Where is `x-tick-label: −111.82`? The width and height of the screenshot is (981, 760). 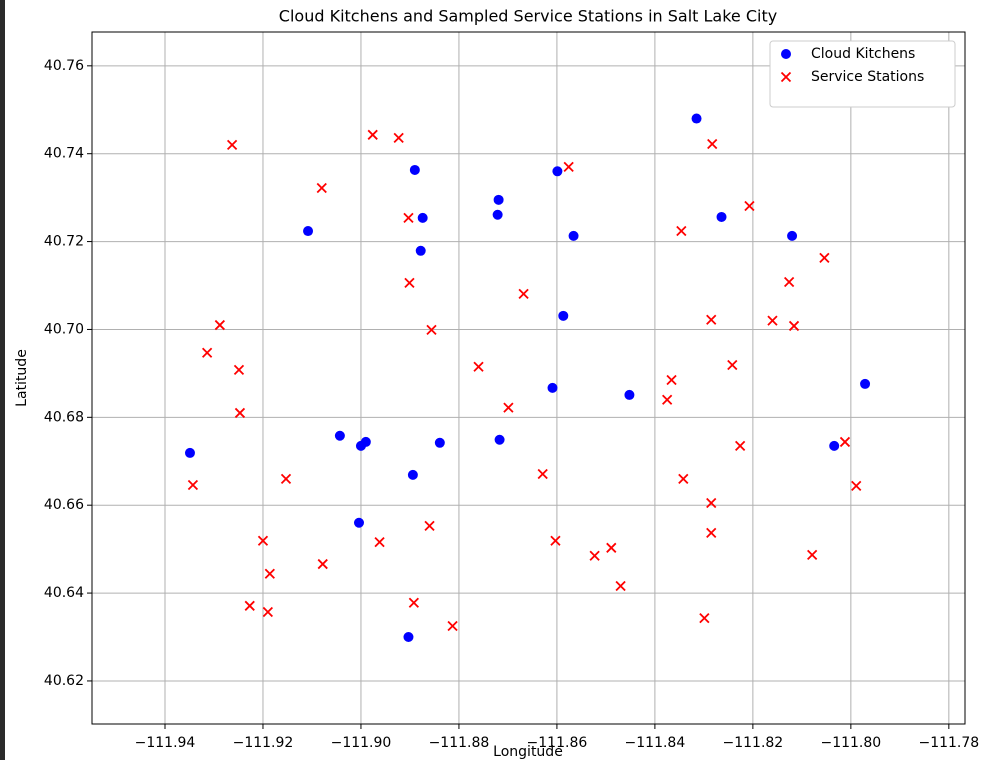 x-tick-label: −111.82 is located at coordinates (753, 743).